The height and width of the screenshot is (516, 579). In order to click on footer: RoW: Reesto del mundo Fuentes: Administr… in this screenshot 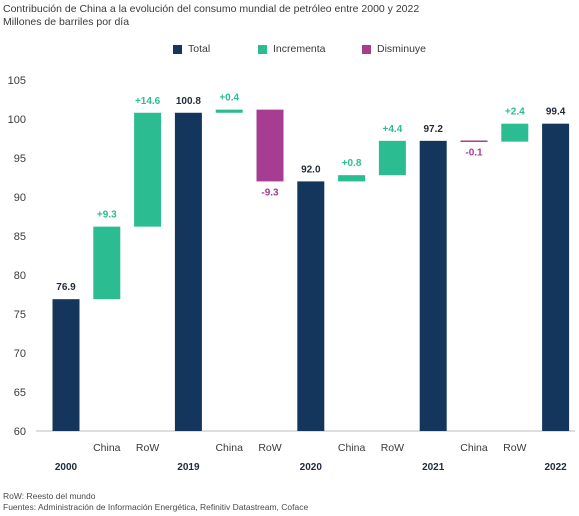, I will do `click(155, 502)`.